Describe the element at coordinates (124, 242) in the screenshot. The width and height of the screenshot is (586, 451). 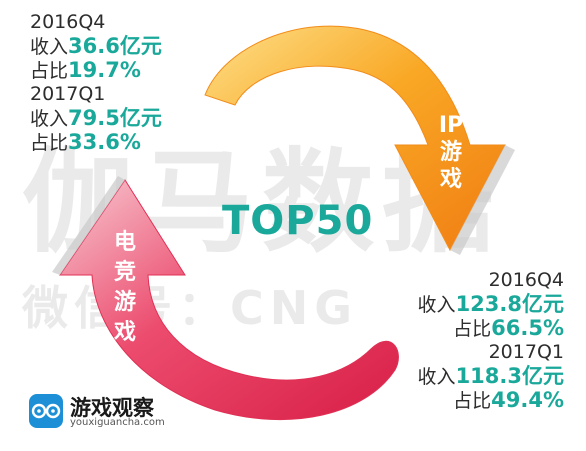
I see `esports-label-char: 电` at that location.